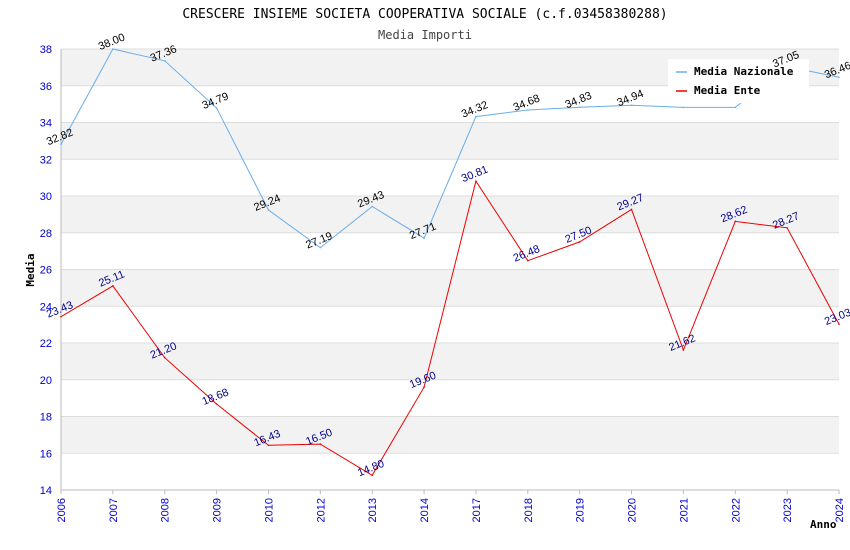  What do you see at coordinates (46, 454) in the screenshot?
I see `y-tick-label: 16` at bounding box center [46, 454].